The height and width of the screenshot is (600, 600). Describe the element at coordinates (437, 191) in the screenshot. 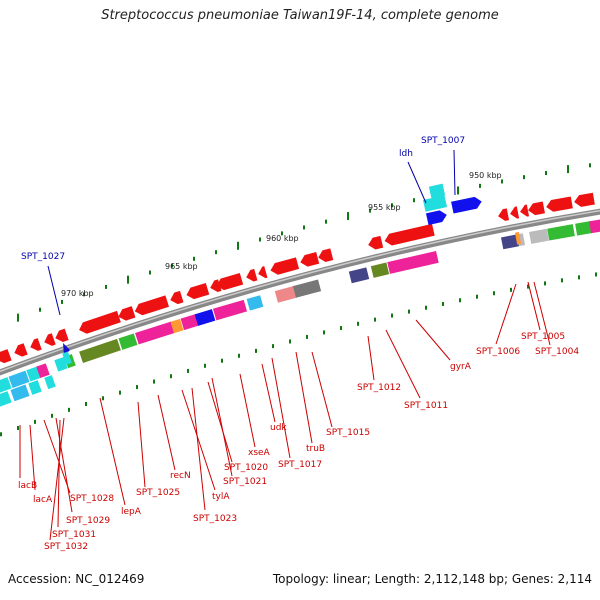

I see `gene-cyan-small` at that location.